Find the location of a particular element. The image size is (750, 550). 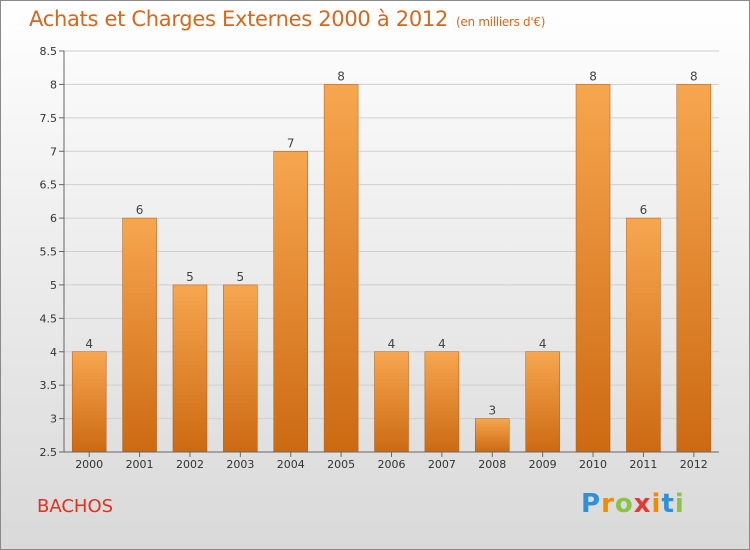

x-tick-label-2005: 2005 is located at coordinates (341, 464).